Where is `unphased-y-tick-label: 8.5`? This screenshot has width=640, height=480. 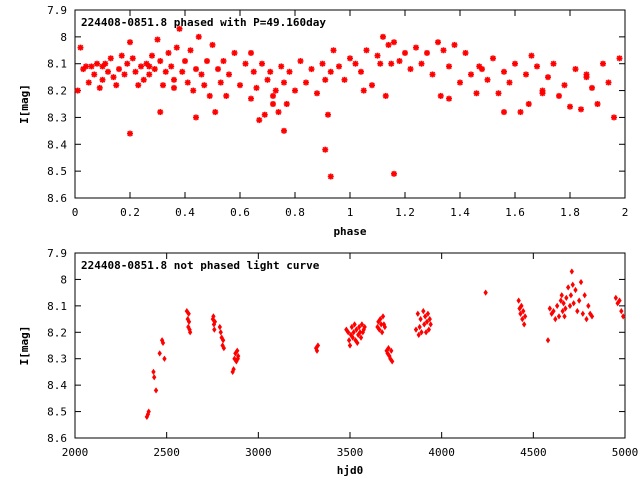 unphased-y-tick-label: 8.5 is located at coordinates (57, 412).